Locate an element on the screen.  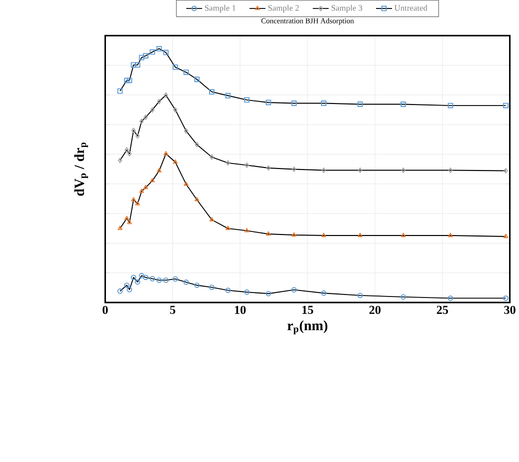
x-tick-label: 10 is located at coordinates (240, 310).